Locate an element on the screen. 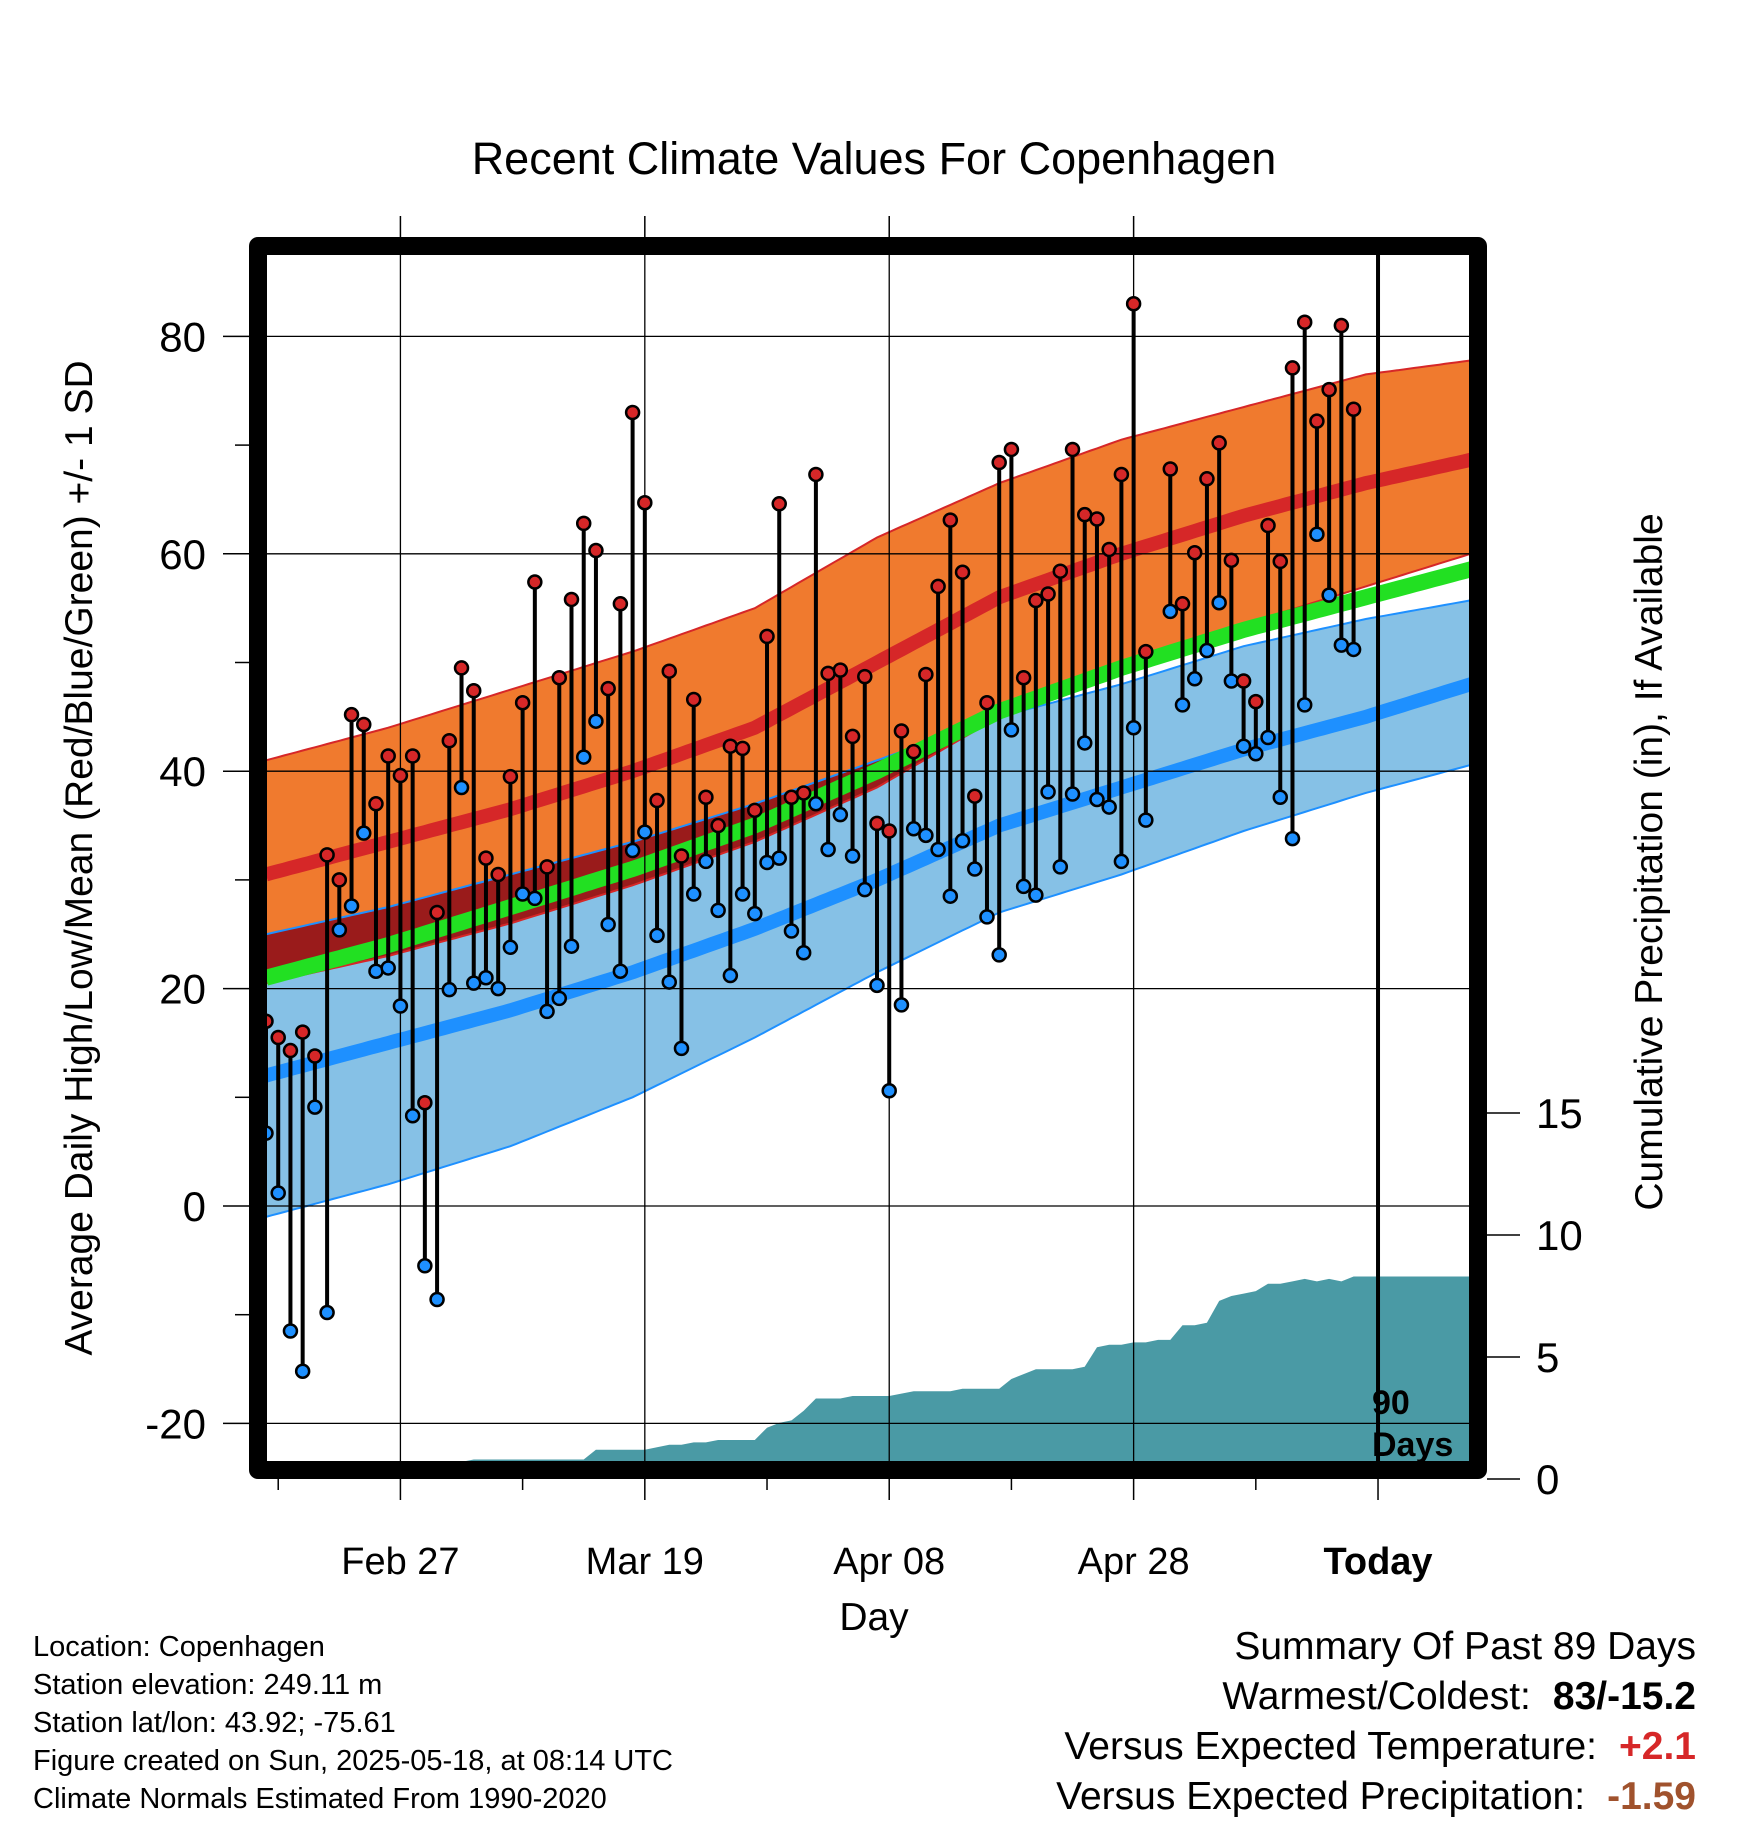 The height and width of the screenshot is (1828, 1748). x-axis-label: Day is located at coordinates (874, 1617).